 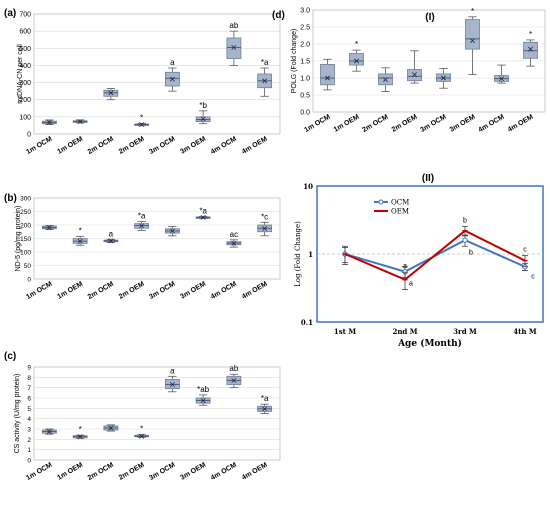 I want to click on y-tick-label: 400, so click(x=25, y=66).